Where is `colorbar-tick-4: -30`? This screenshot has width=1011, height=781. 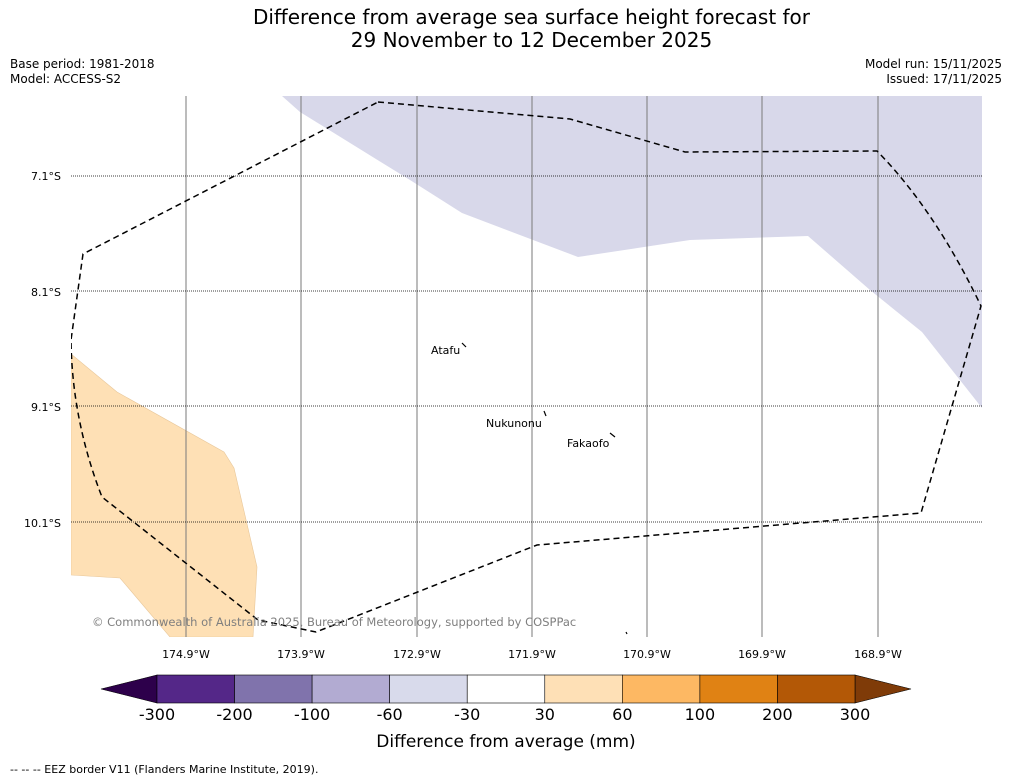
colorbar-tick-4: -30 is located at coordinates (467, 714).